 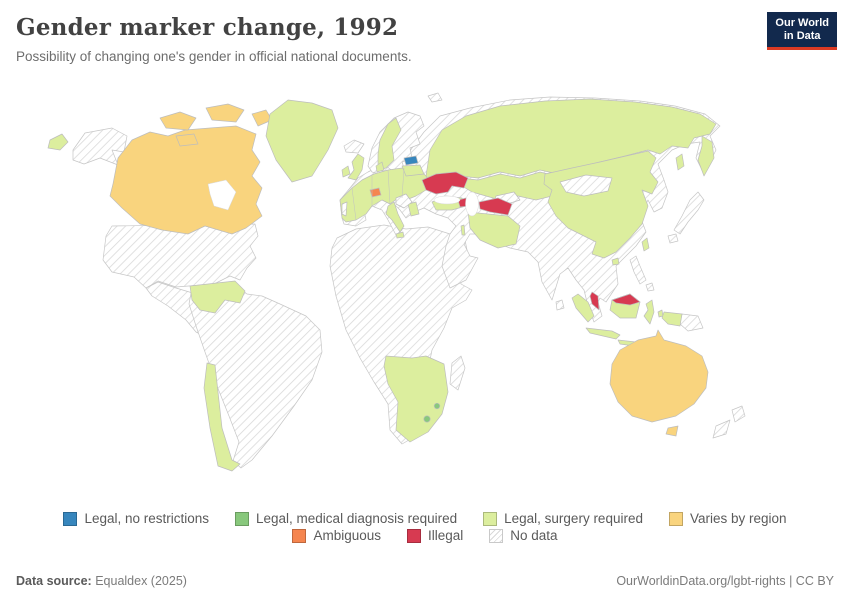 What do you see at coordinates (445, 183) in the screenshot?
I see `country-ukraine` at bounding box center [445, 183].